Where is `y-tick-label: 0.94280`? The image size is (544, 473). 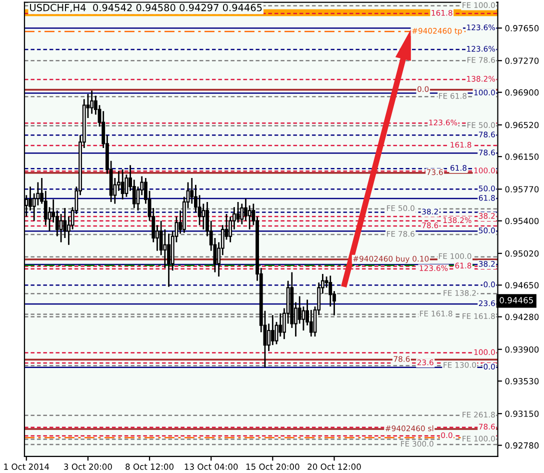
y-tick-label: 0.94280 is located at coordinates (522, 317).